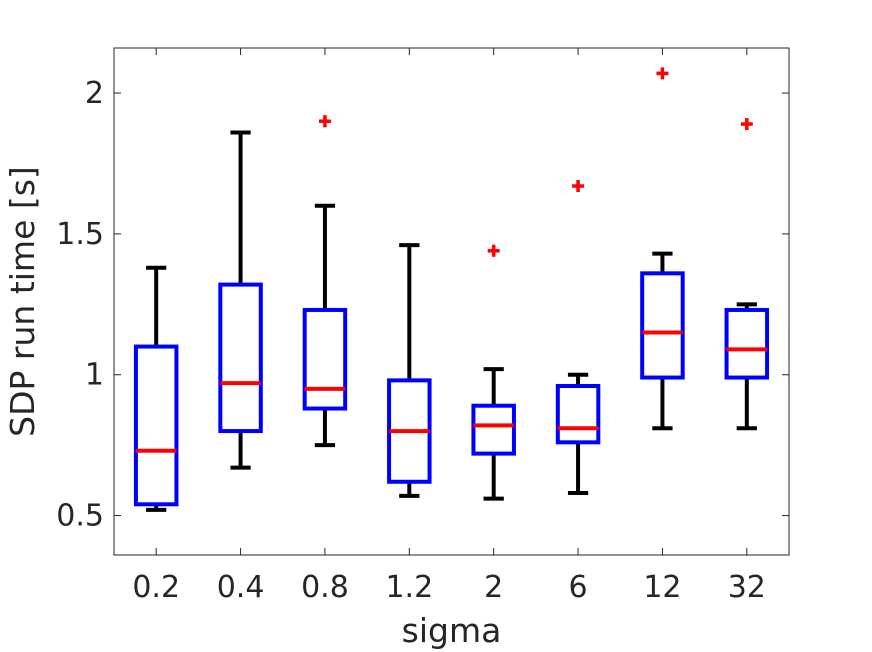 The width and height of the screenshot is (872, 652). I want to click on x-tick-label: 32, so click(747, 587).